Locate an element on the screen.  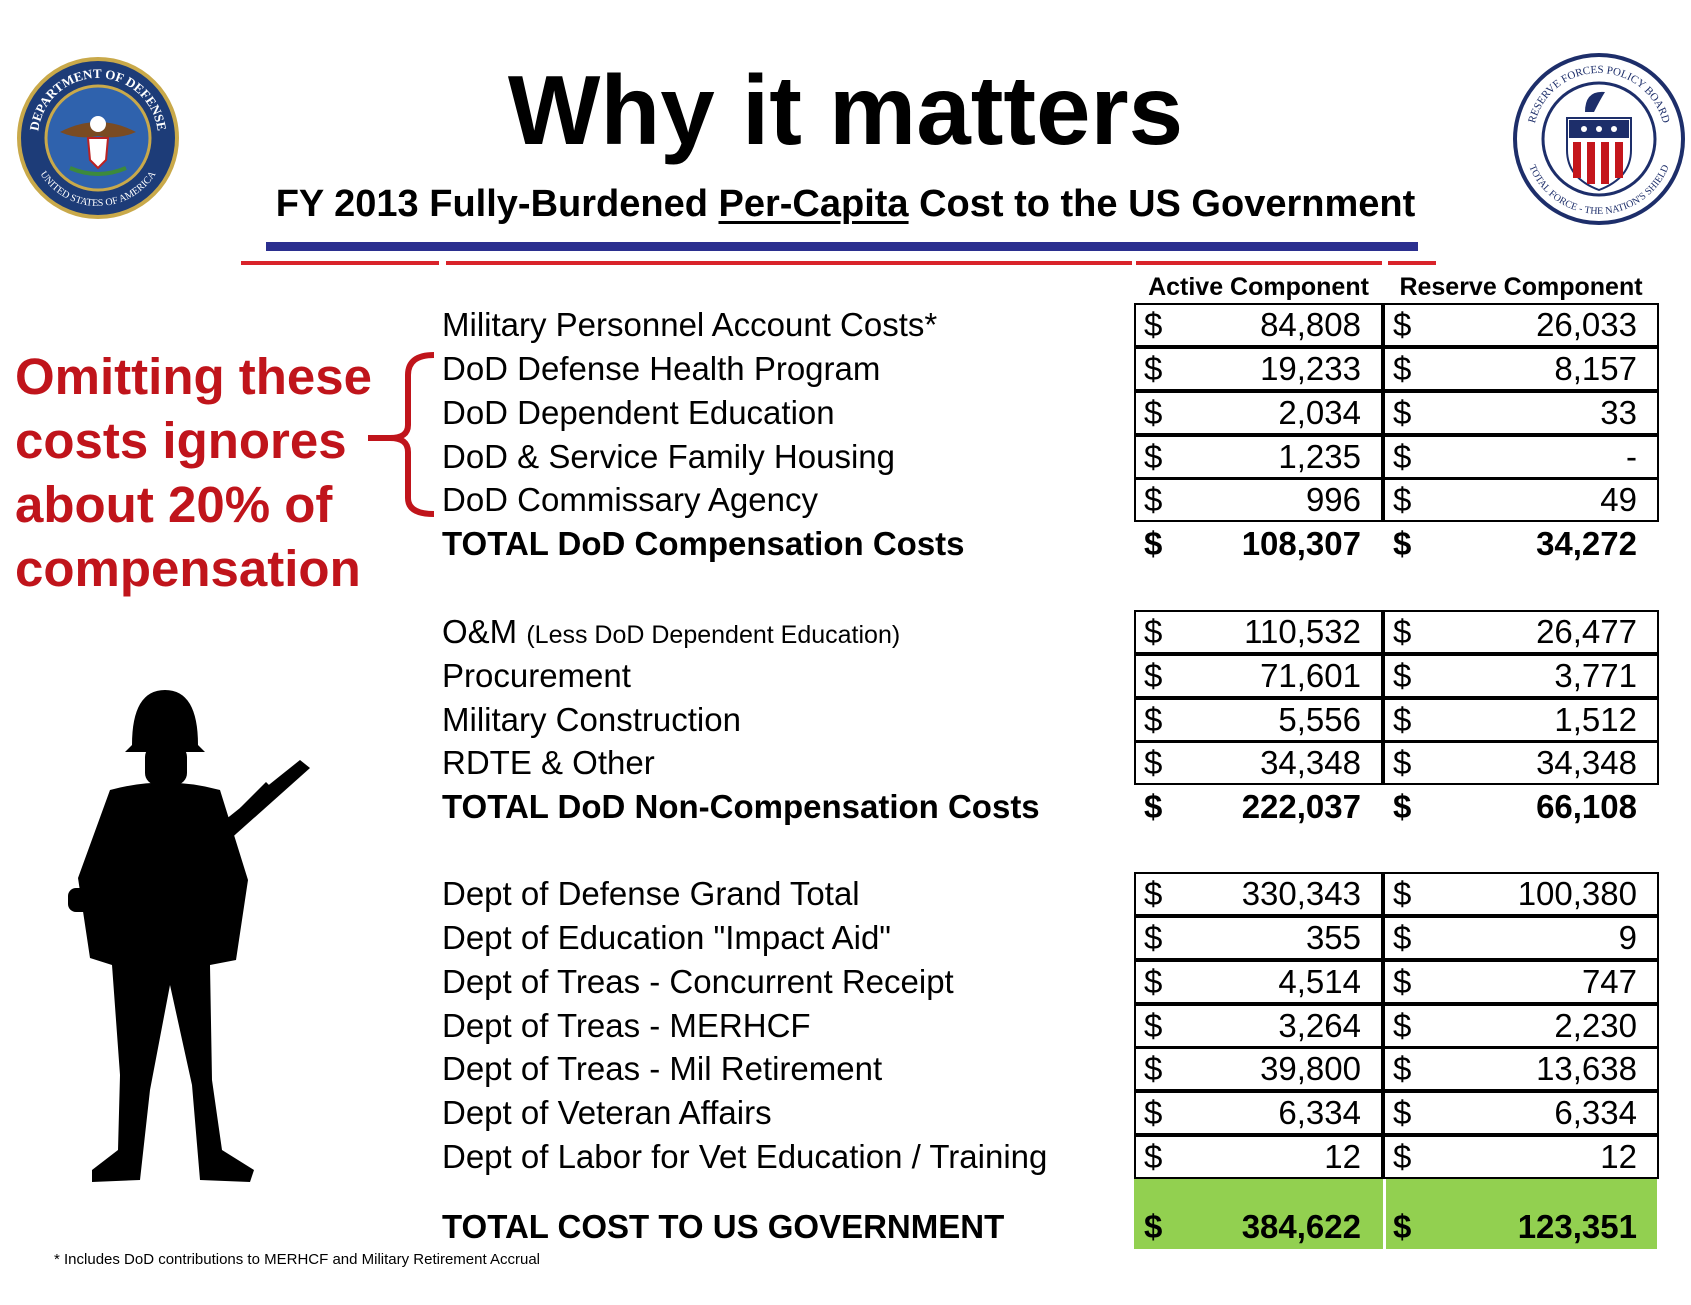
cell-value: 33 is located at coordinates (1618, 412).